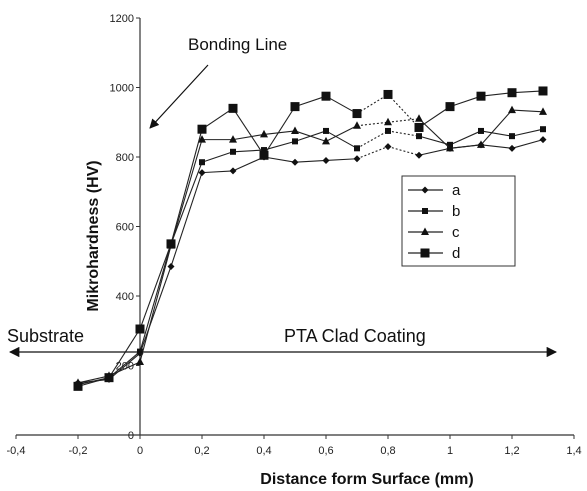  I want to click on x-tick-label: 0,8, so click(387, 451).